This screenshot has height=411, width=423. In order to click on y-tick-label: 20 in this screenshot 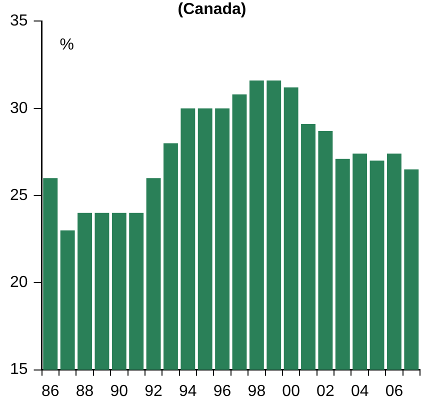, I will do `click(19, 283)`.